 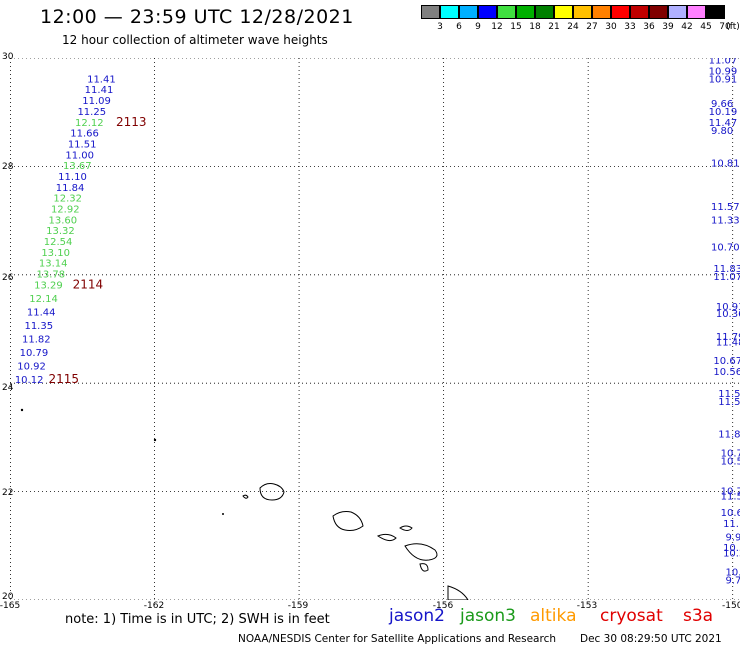 What do you see at coordinates (732, 581) in the screenshot?
I see `wave-height-label: 9.76` at bounding box center [732, 581].